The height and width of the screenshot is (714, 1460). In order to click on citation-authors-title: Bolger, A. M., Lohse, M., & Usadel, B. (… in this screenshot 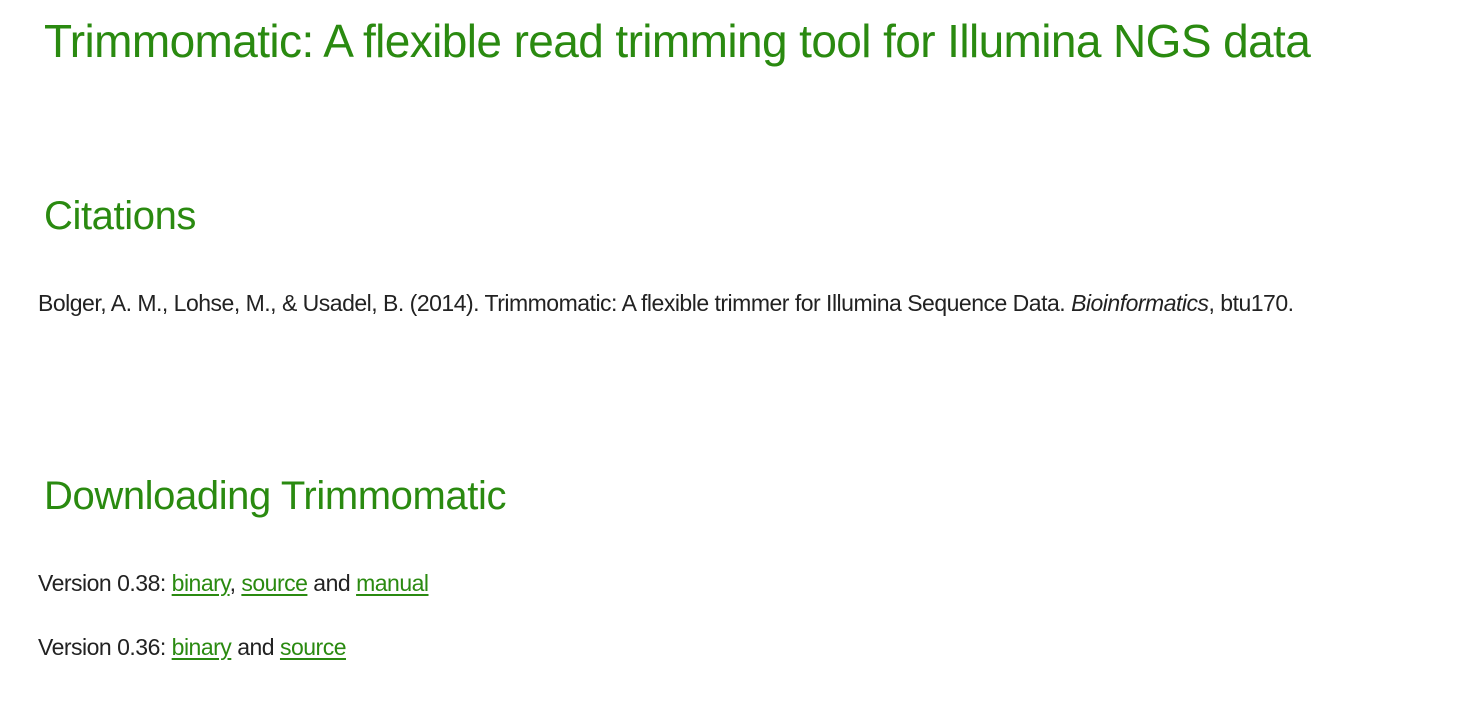, I will do `click(555, 303)`.